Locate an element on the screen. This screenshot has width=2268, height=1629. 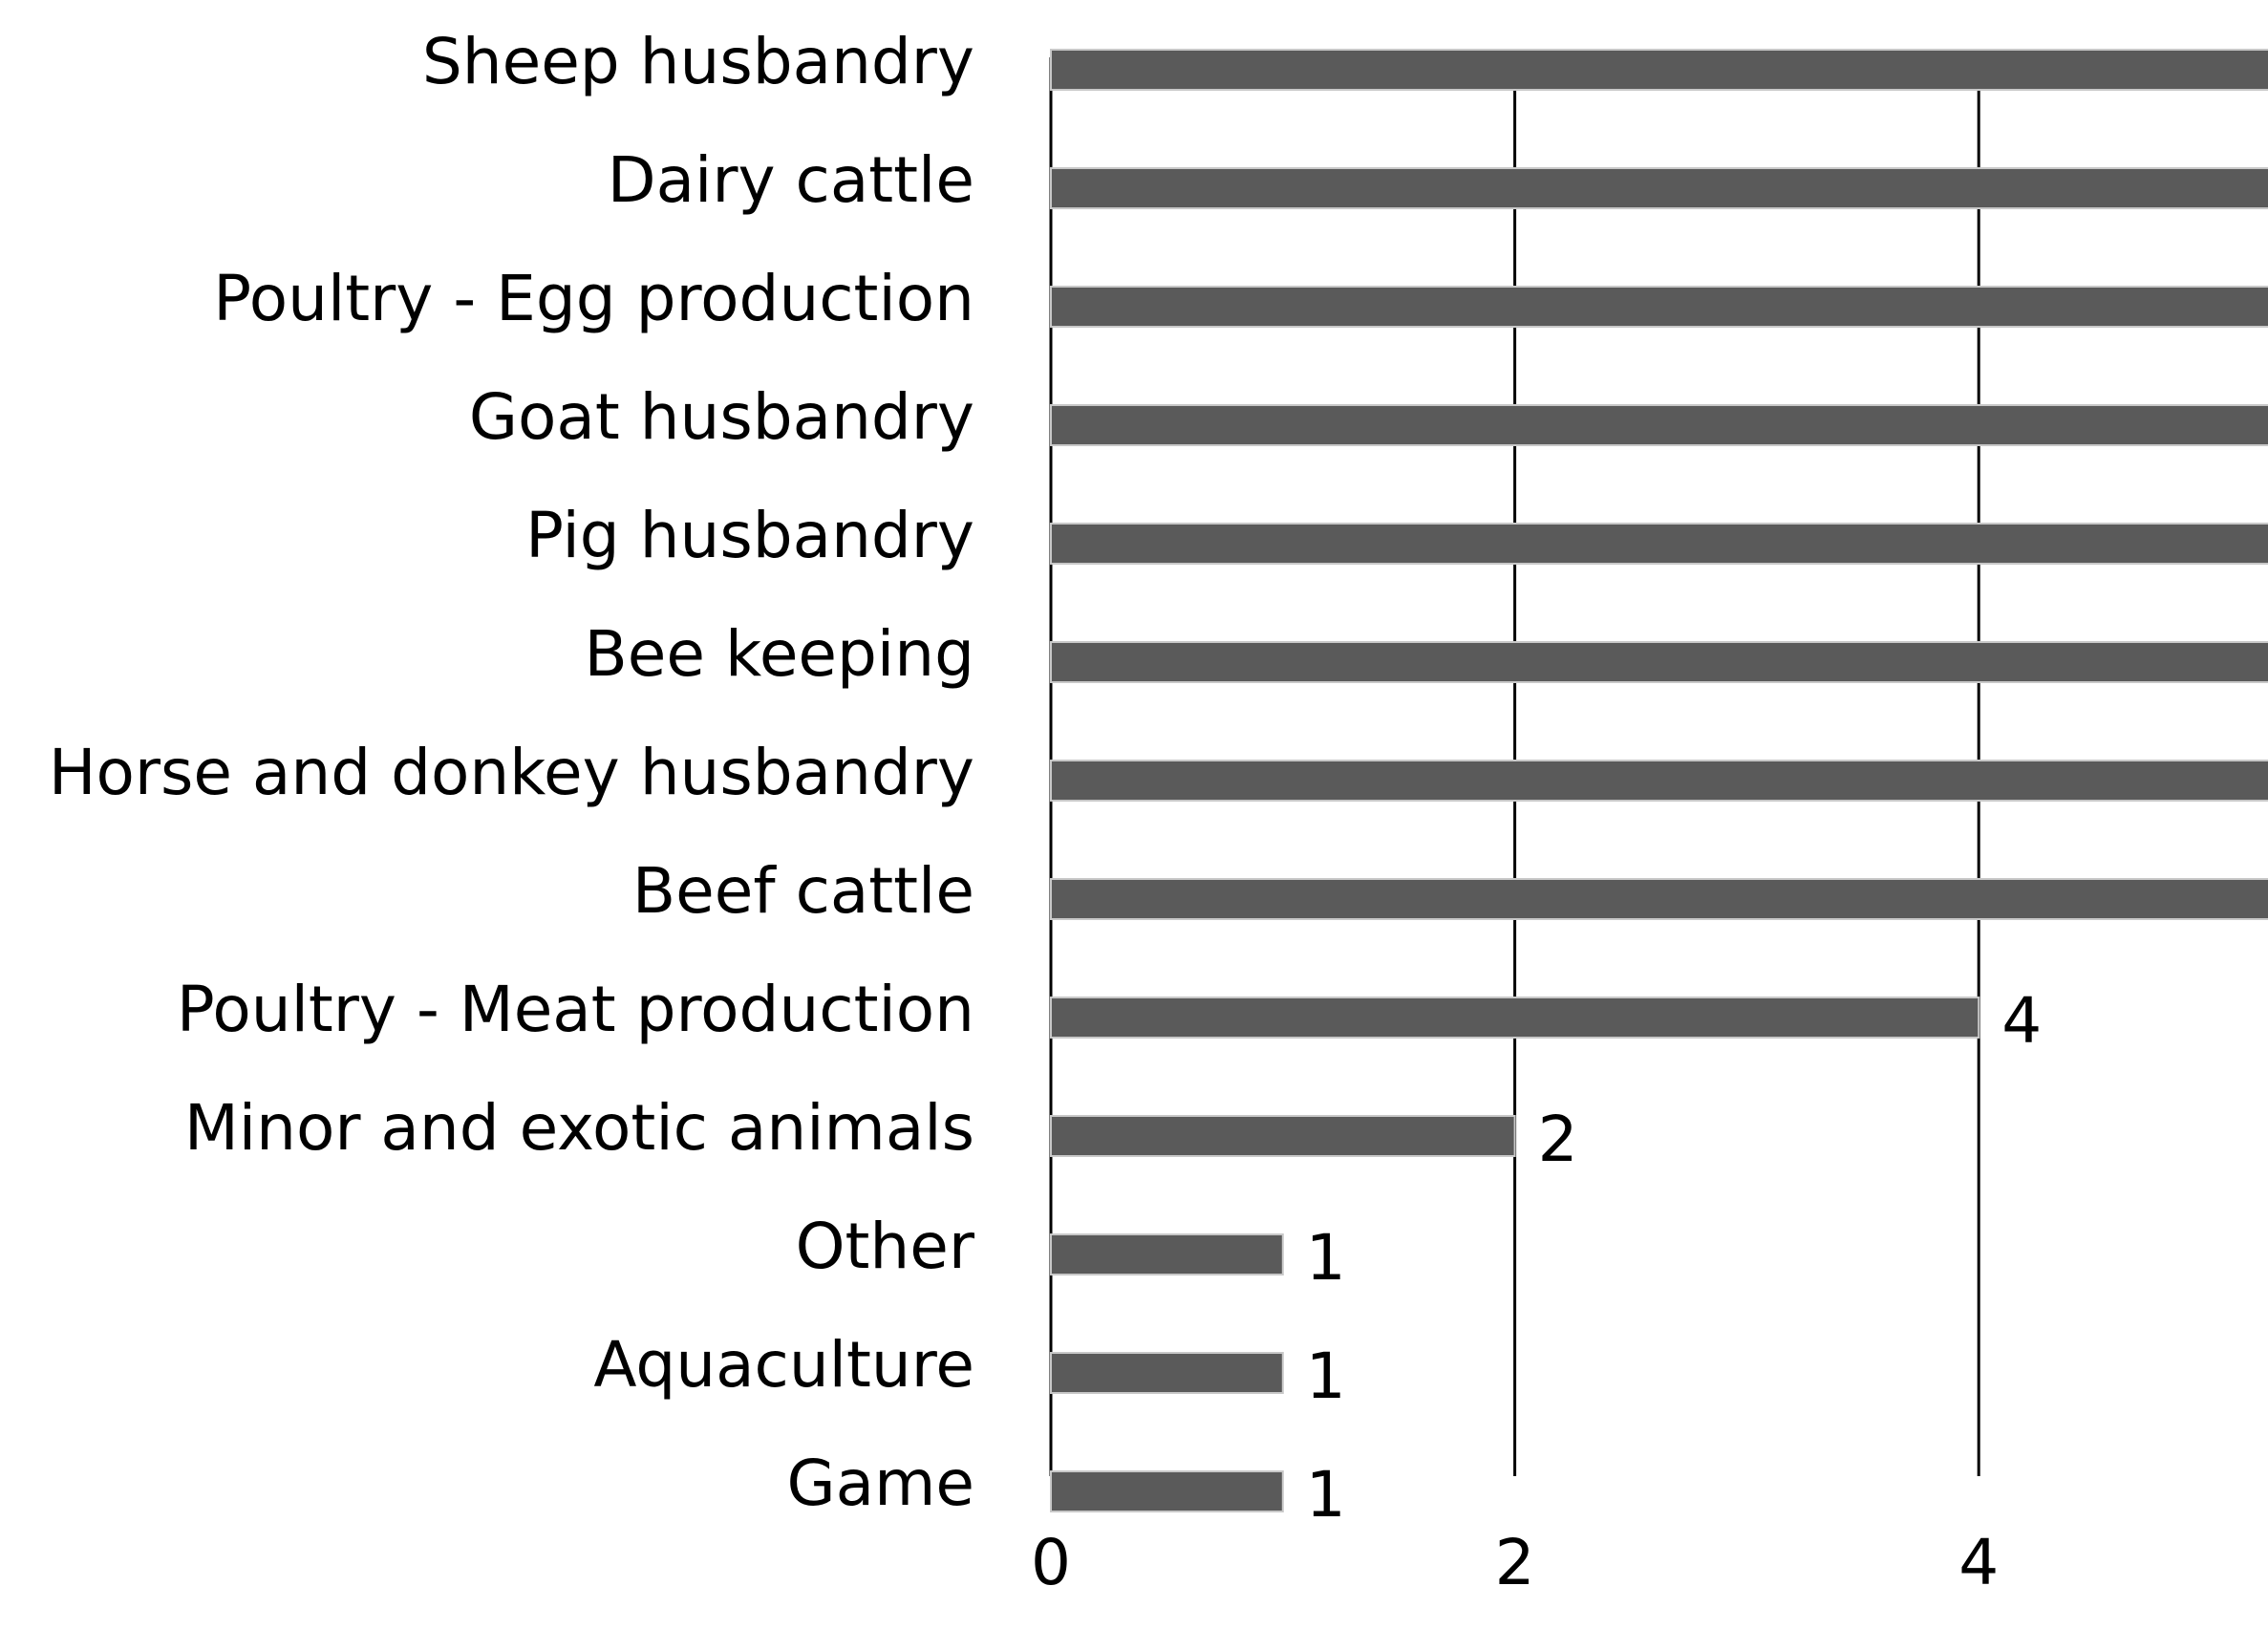
category-label-2: Poultry - Egg production is located at coordinates (593, 298).